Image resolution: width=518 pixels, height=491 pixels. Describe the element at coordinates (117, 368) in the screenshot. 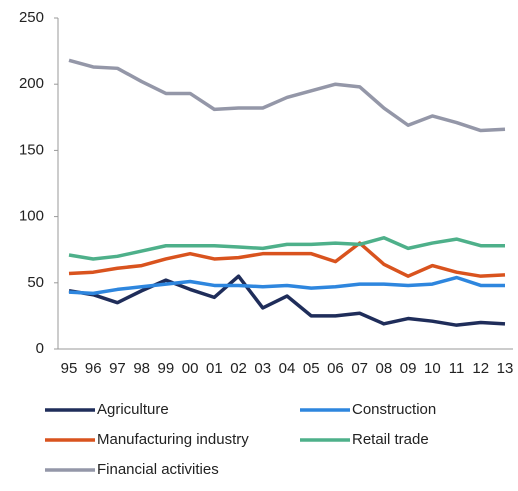

I see `x-tick-label: 97` at that location.